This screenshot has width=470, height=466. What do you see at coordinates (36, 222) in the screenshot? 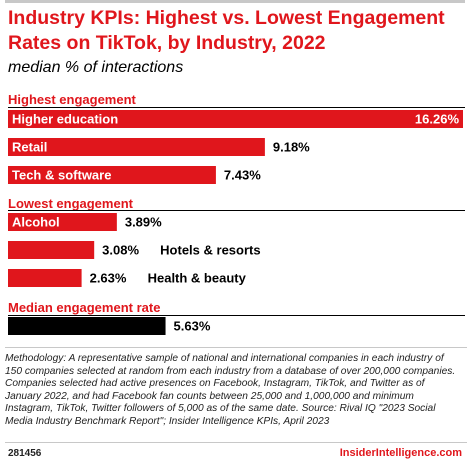
I see `category-label: Alcohol` at bounding box center [36, 222].